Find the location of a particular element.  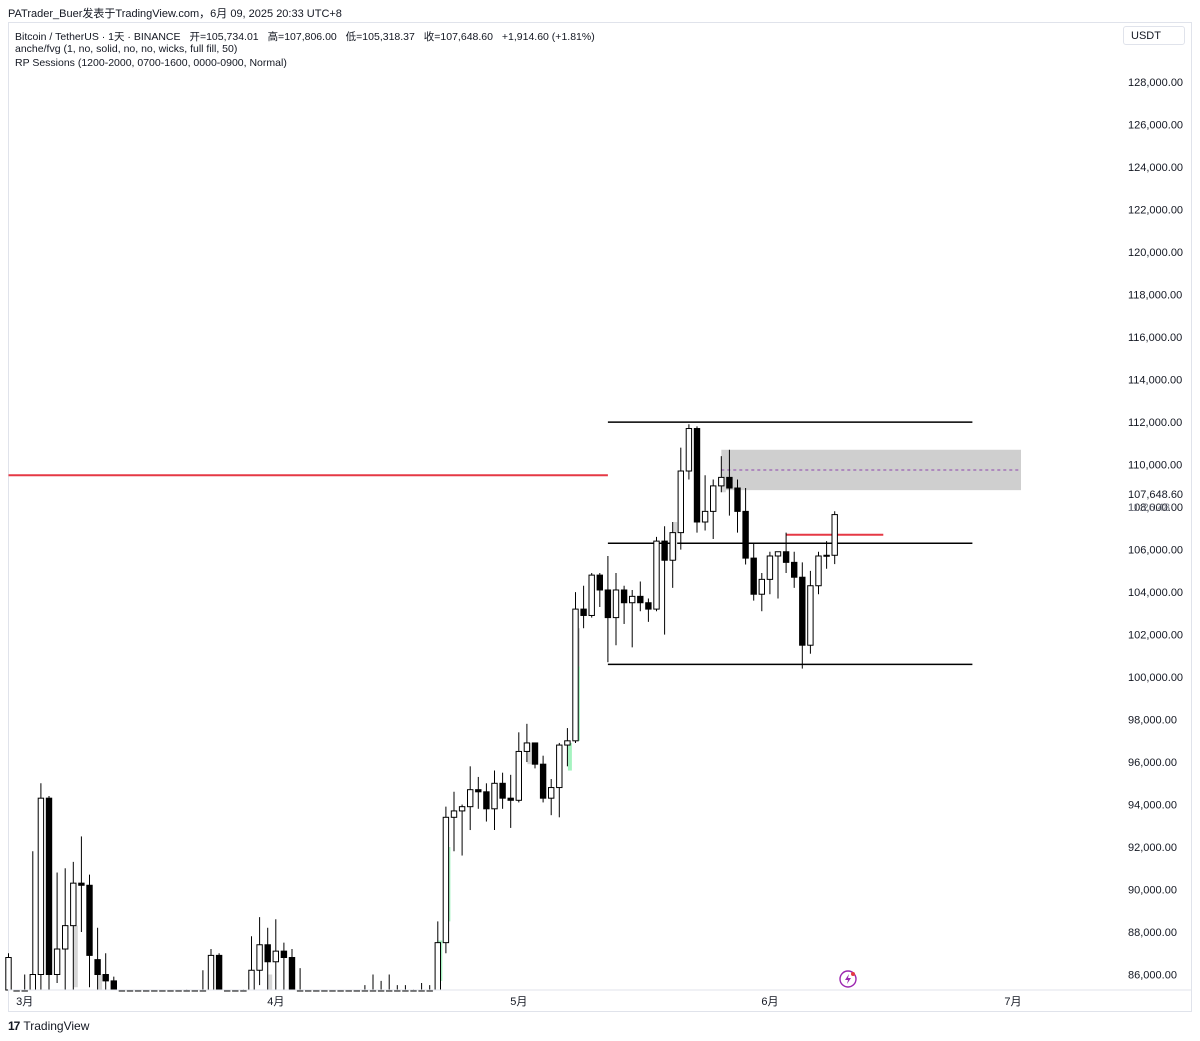

currency-button: USDT is located at coordinates (1154, 35).